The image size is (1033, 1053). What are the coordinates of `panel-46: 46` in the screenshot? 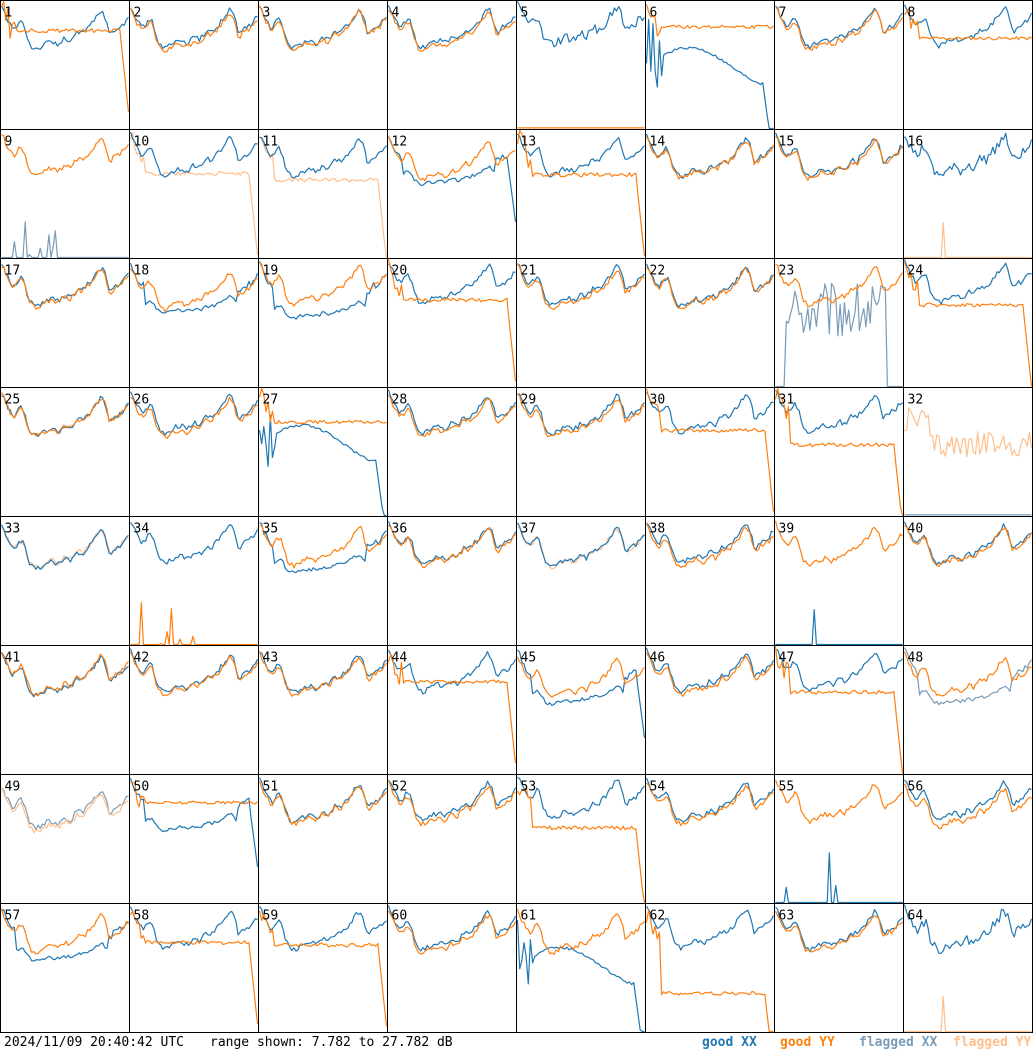 It's located at (710, 710).